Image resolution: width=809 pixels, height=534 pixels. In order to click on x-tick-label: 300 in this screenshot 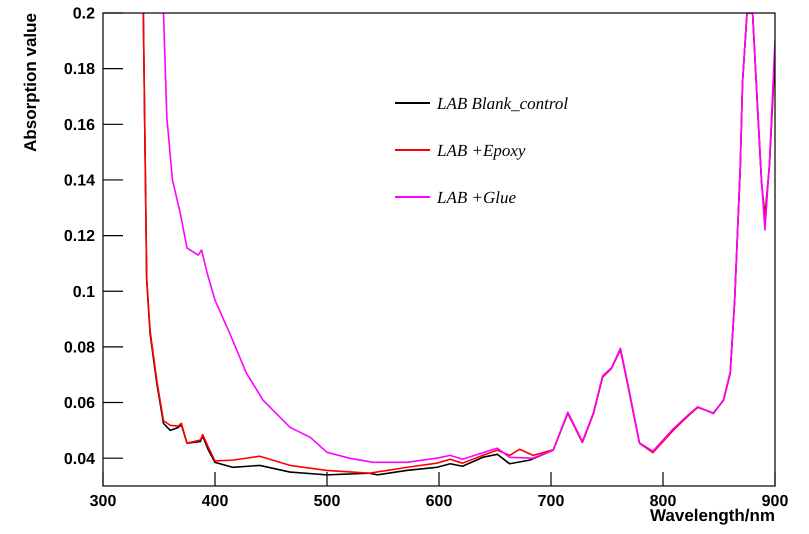, I will do `click(103, 501)`.